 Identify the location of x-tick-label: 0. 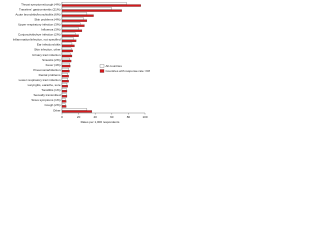
(62, 117).